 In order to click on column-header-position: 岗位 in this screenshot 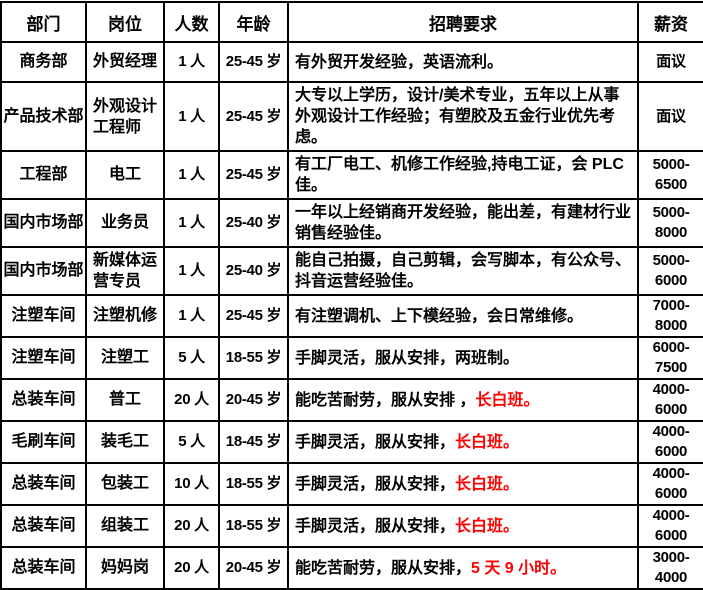, I will do `click(125, 22)`.